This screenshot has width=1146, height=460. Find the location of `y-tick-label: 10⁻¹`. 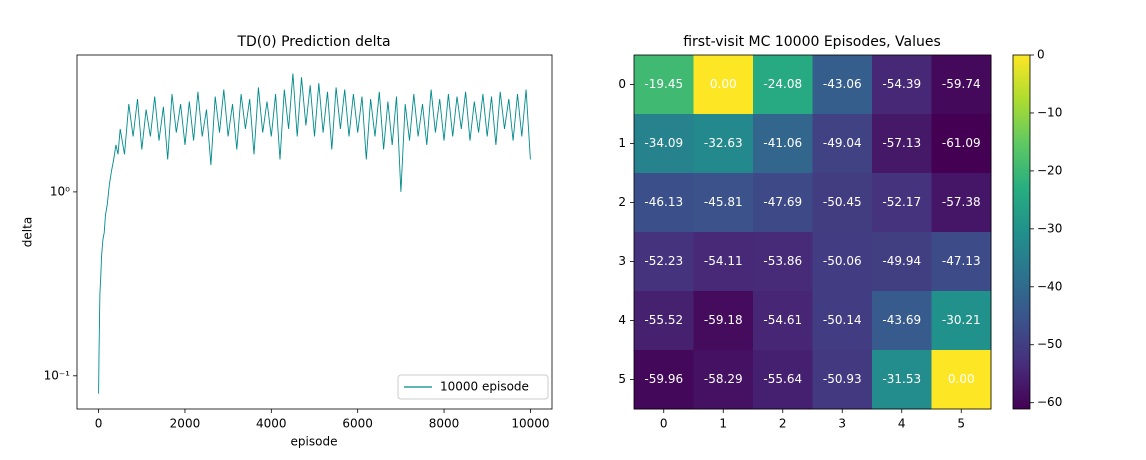

y-tick-label: 10⁻¹ is located at coordinates (57, 375).